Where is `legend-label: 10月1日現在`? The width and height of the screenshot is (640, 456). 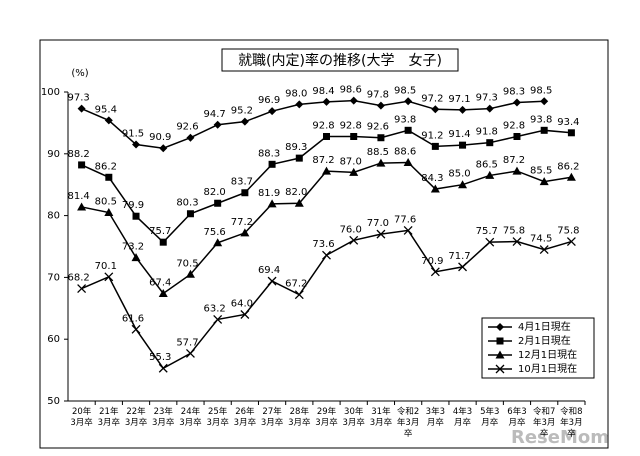
legend-label: 10月1日現在 is located at coordinates (547, 369).